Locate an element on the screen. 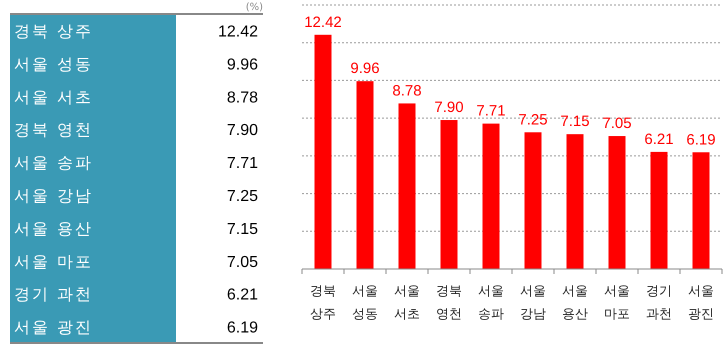  data-label: 7.25 is located at coordinates (533, 119).